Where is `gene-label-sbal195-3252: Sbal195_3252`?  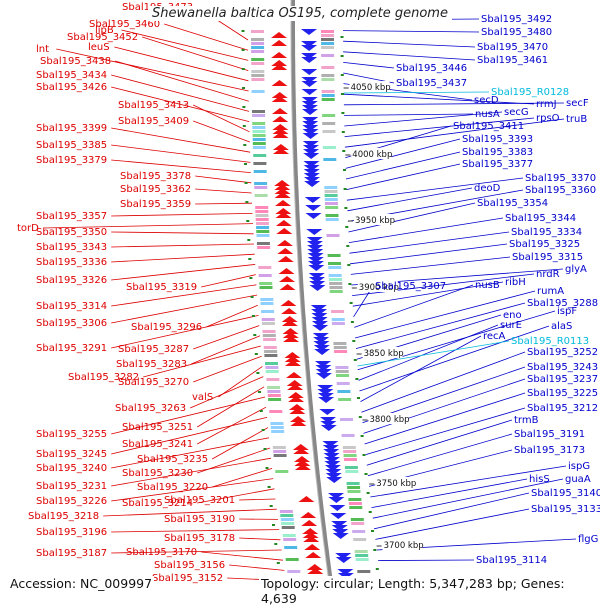 gene-label-sbal195-3252: Sbal195_3252 is located at coordinates (562, 352).